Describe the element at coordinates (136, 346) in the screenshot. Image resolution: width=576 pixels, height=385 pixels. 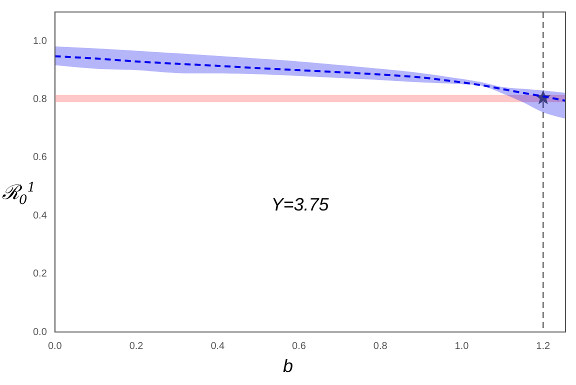
I see `x-tick-label: 0.2` at that location.